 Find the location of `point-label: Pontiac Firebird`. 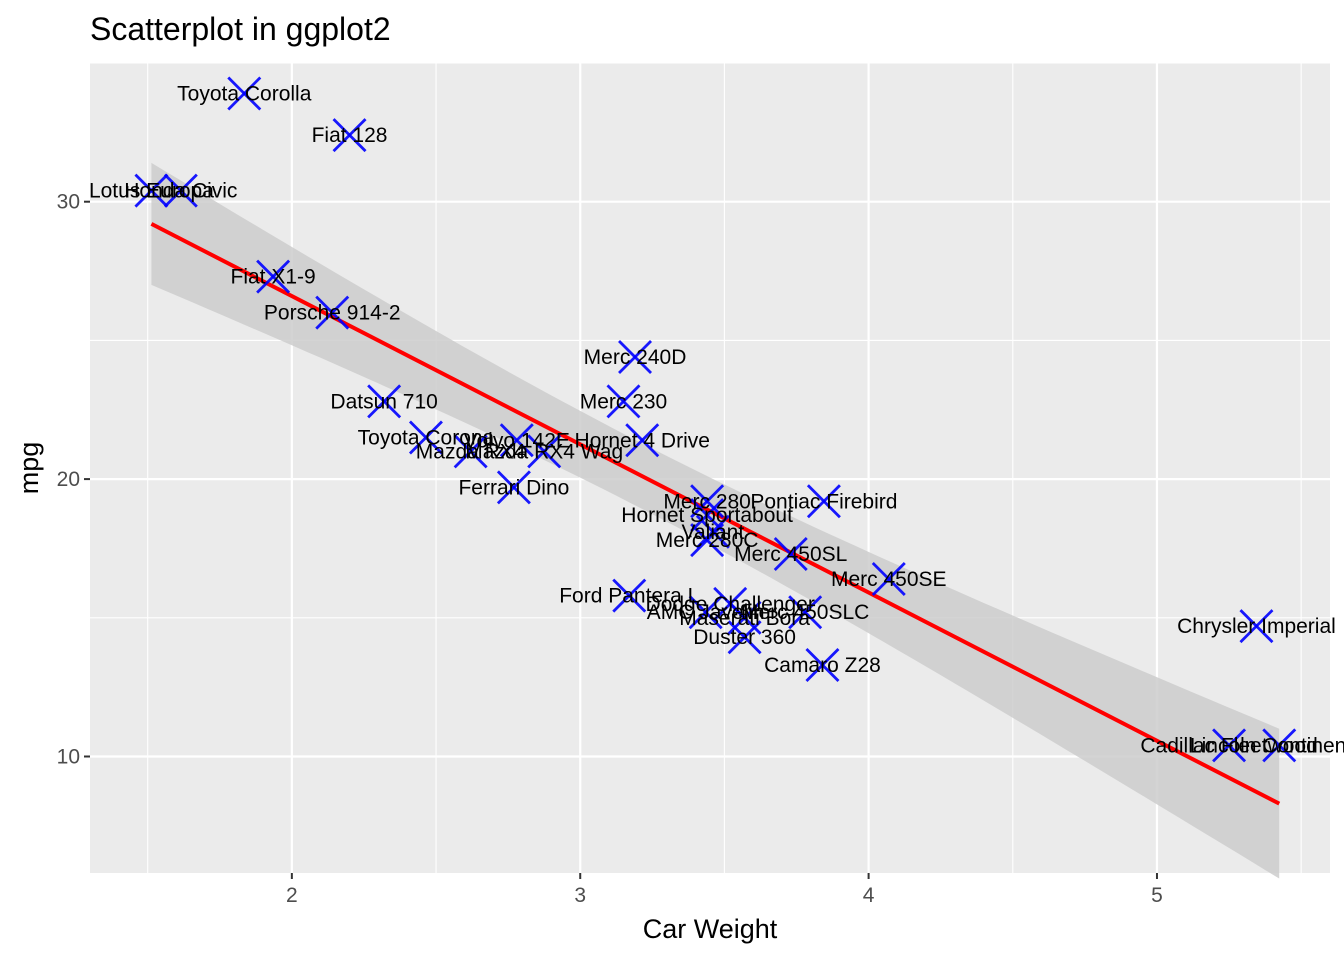

point-label: Pontiac Firebird is located at coordinates (823, 501).